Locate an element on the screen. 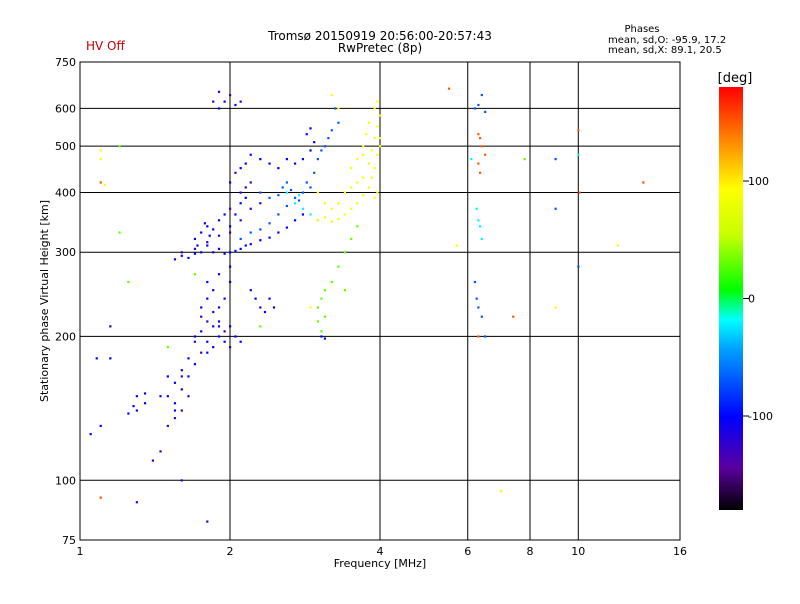 This screenshot has width=800, height=604. y-axis-label: Stationary phase Virtual Height [km] is located at coordinates (44, 301).